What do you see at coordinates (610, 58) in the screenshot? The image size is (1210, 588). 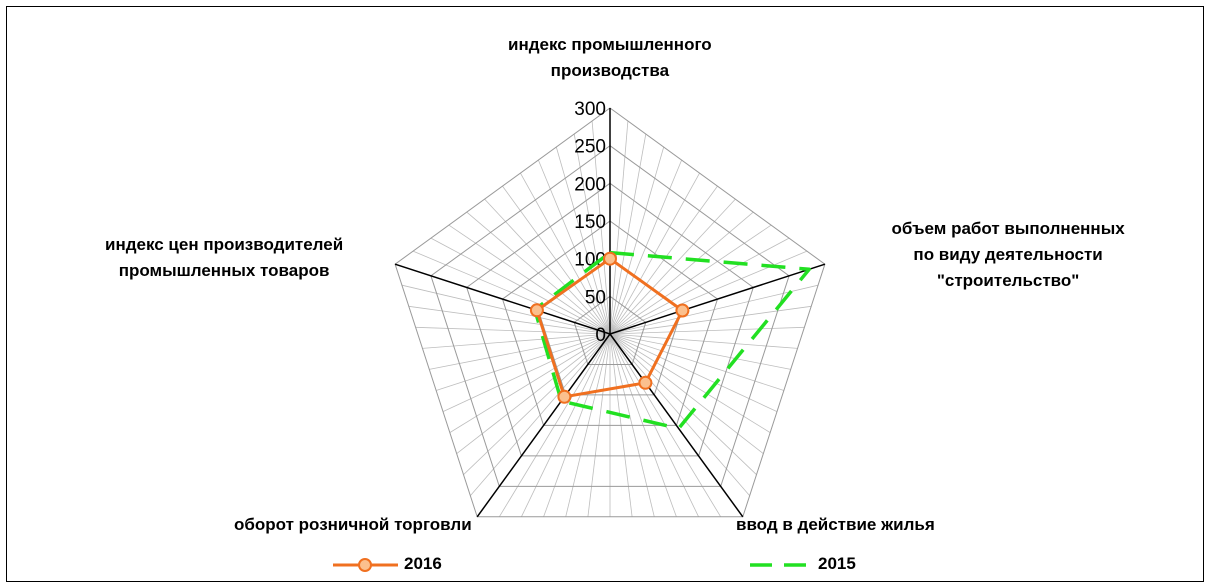 I see `category-label-industrial-production: индекс промышленного производства` at bounding box center [610, 58].